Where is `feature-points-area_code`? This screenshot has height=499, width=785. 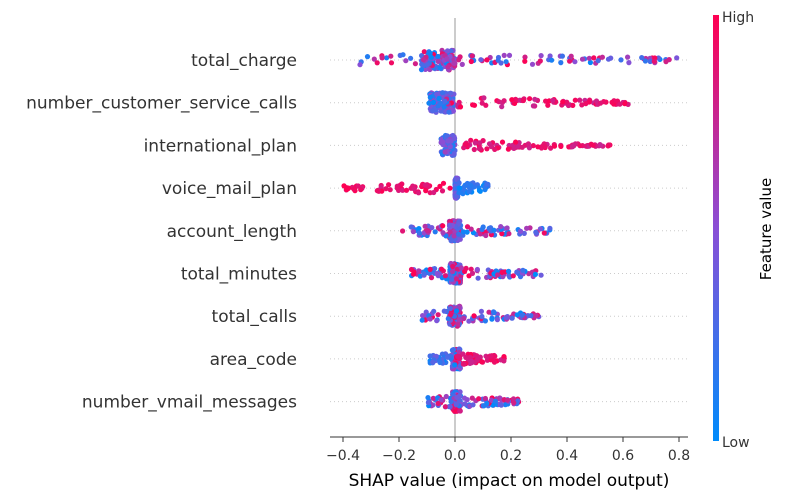
feature-points-area_code is located at coordinates (467, 359).